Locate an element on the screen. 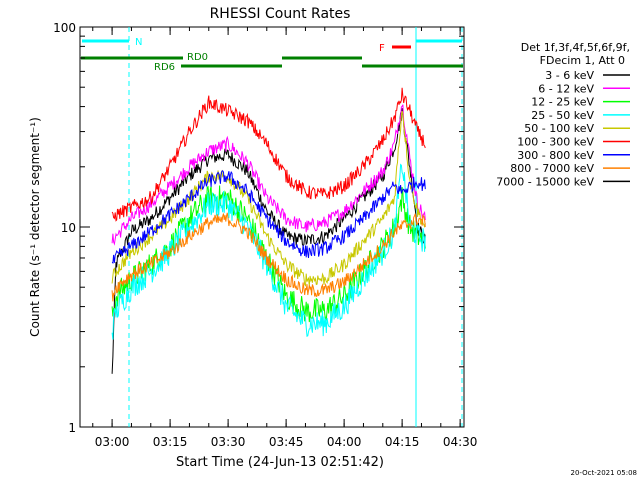 The width and height of the screenshot is (640, 480). x-tick-label: 04:15 is located at coordinates (402, 442).